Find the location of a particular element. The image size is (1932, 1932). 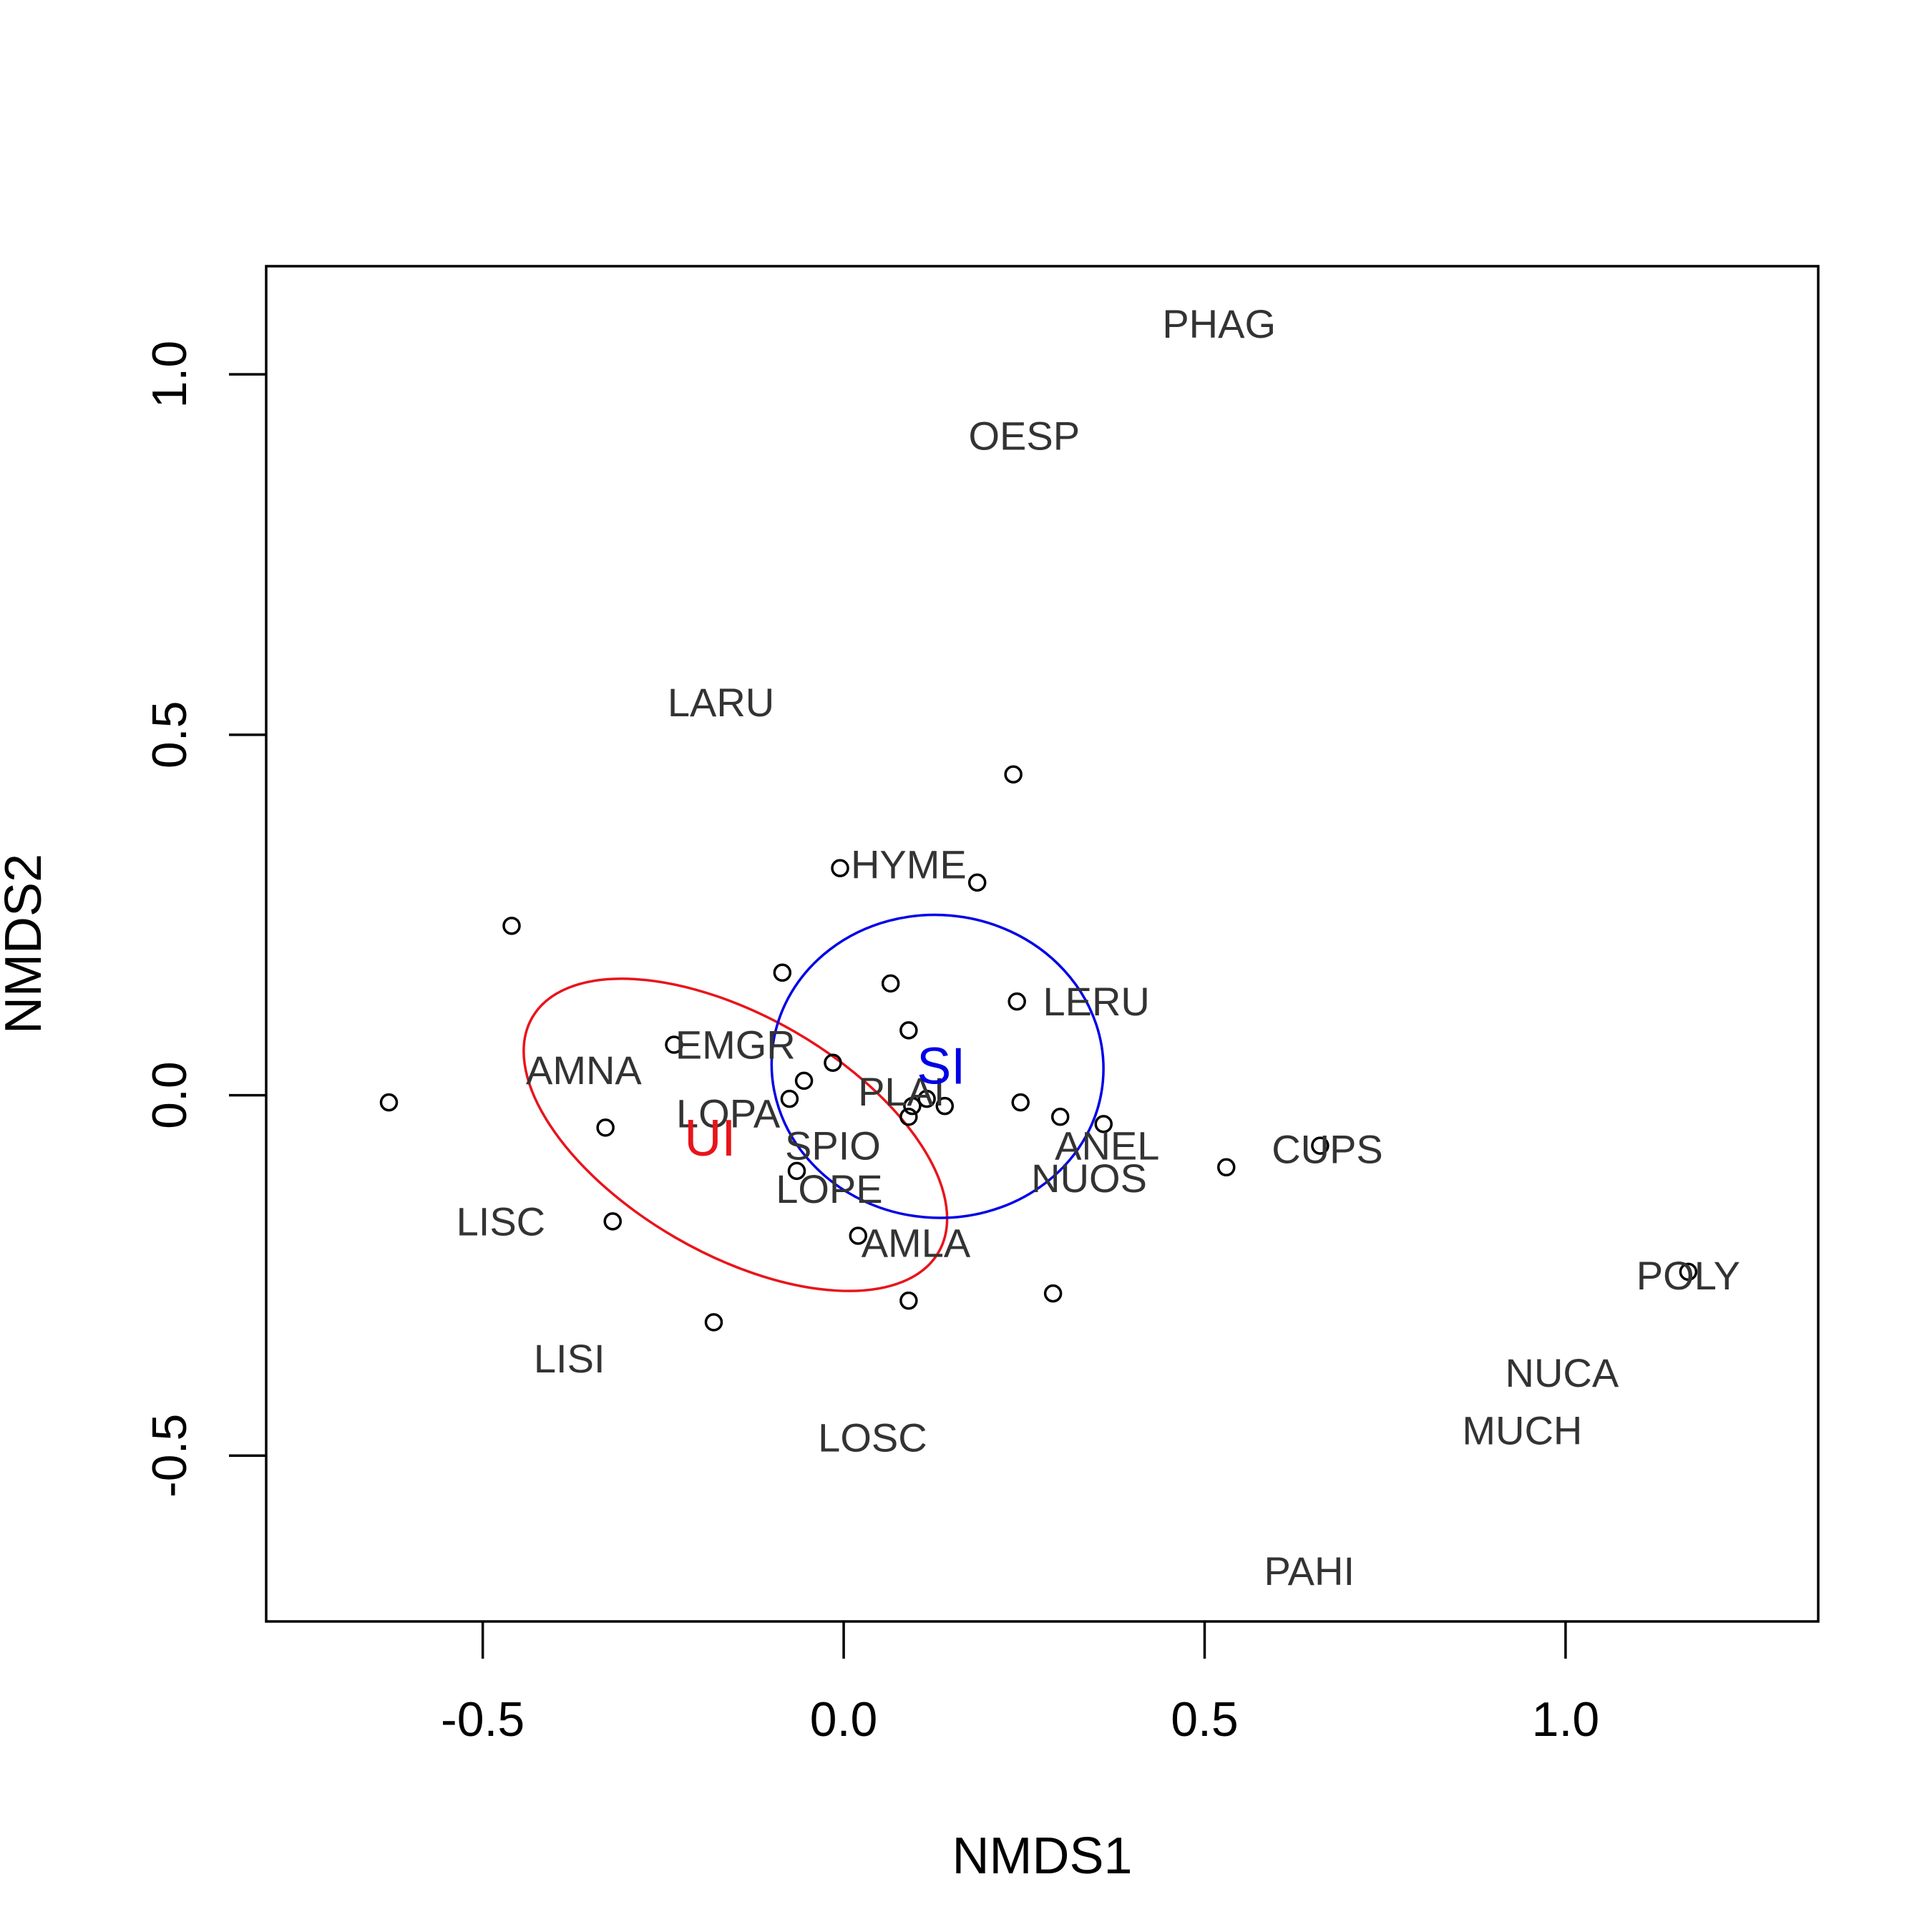

species-label: PHAG is located at coordinates (1219, 323).